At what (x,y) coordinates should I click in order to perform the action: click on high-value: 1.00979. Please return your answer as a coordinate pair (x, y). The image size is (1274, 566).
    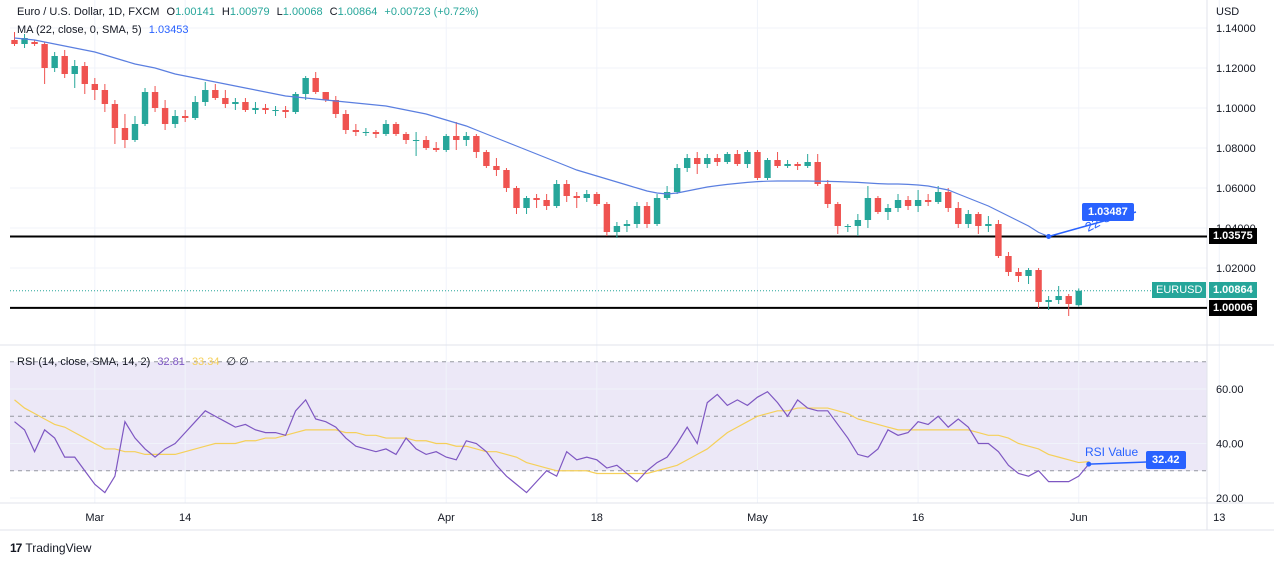
    Looking at the image, I should click on (249, 12).